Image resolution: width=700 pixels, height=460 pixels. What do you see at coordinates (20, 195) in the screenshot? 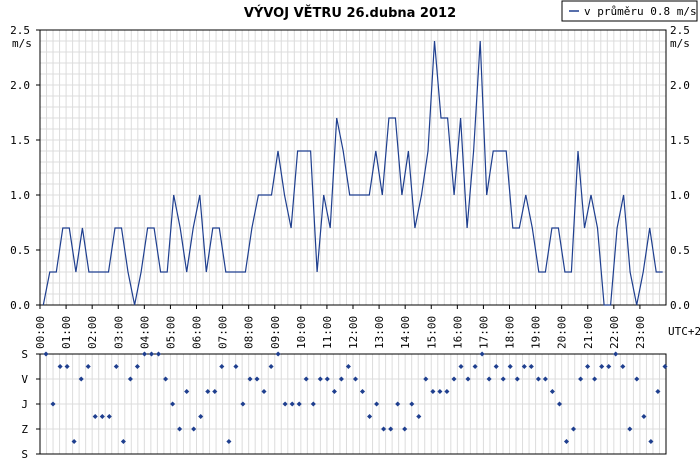
I see `y-tick-label: 1.0` at bounding box center [20, 195].